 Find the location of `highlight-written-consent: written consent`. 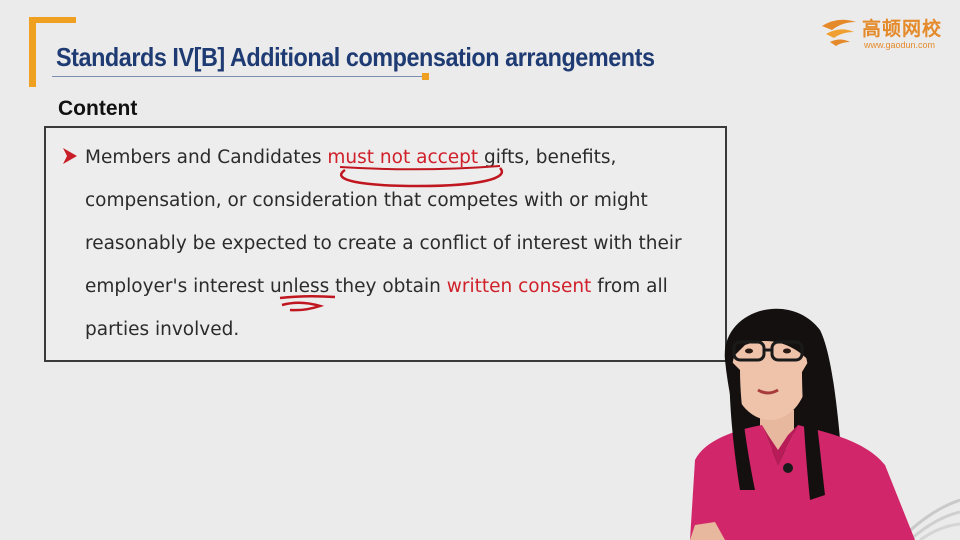

highlight-written-consent: written consent is located at coordinates (519, 286).